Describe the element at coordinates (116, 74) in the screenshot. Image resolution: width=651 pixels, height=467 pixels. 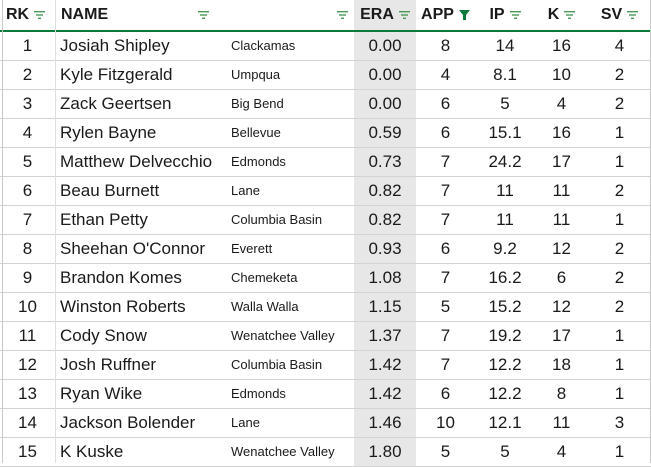
I see `cell-name: Kyle Fitzgerald` at that location.